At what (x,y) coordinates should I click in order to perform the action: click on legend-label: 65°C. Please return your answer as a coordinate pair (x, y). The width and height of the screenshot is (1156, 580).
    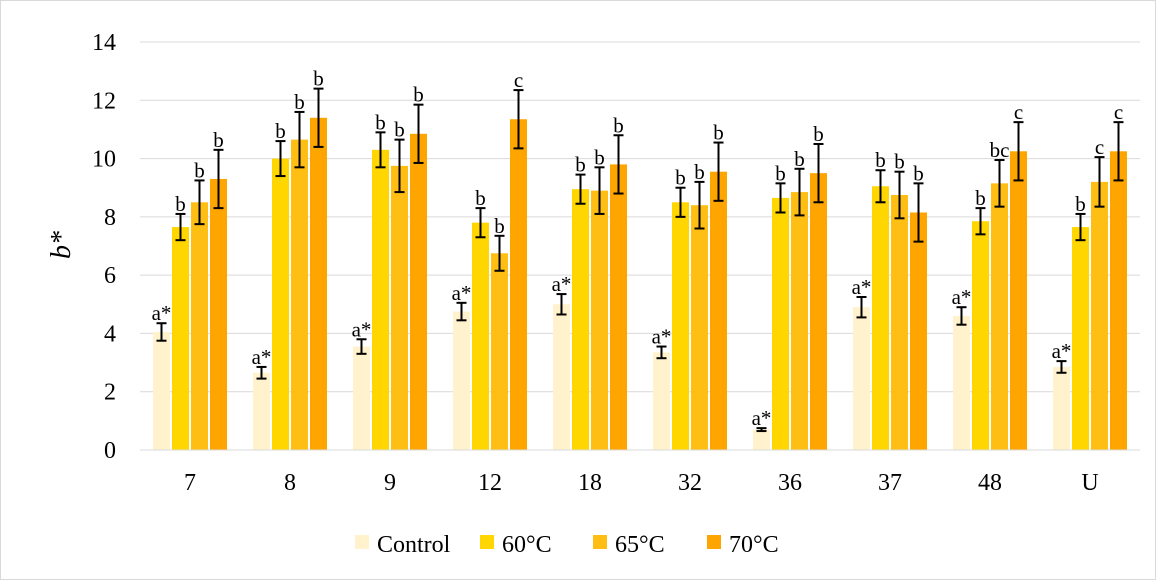
    Looking at the image, I should click on (640, 545).